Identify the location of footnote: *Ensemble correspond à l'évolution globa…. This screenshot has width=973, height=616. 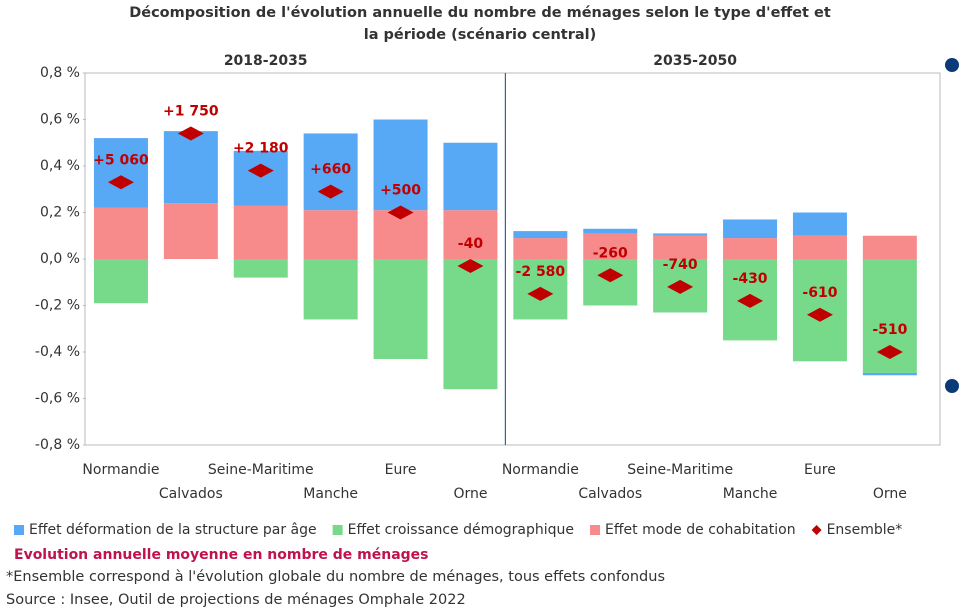
(336, 577).